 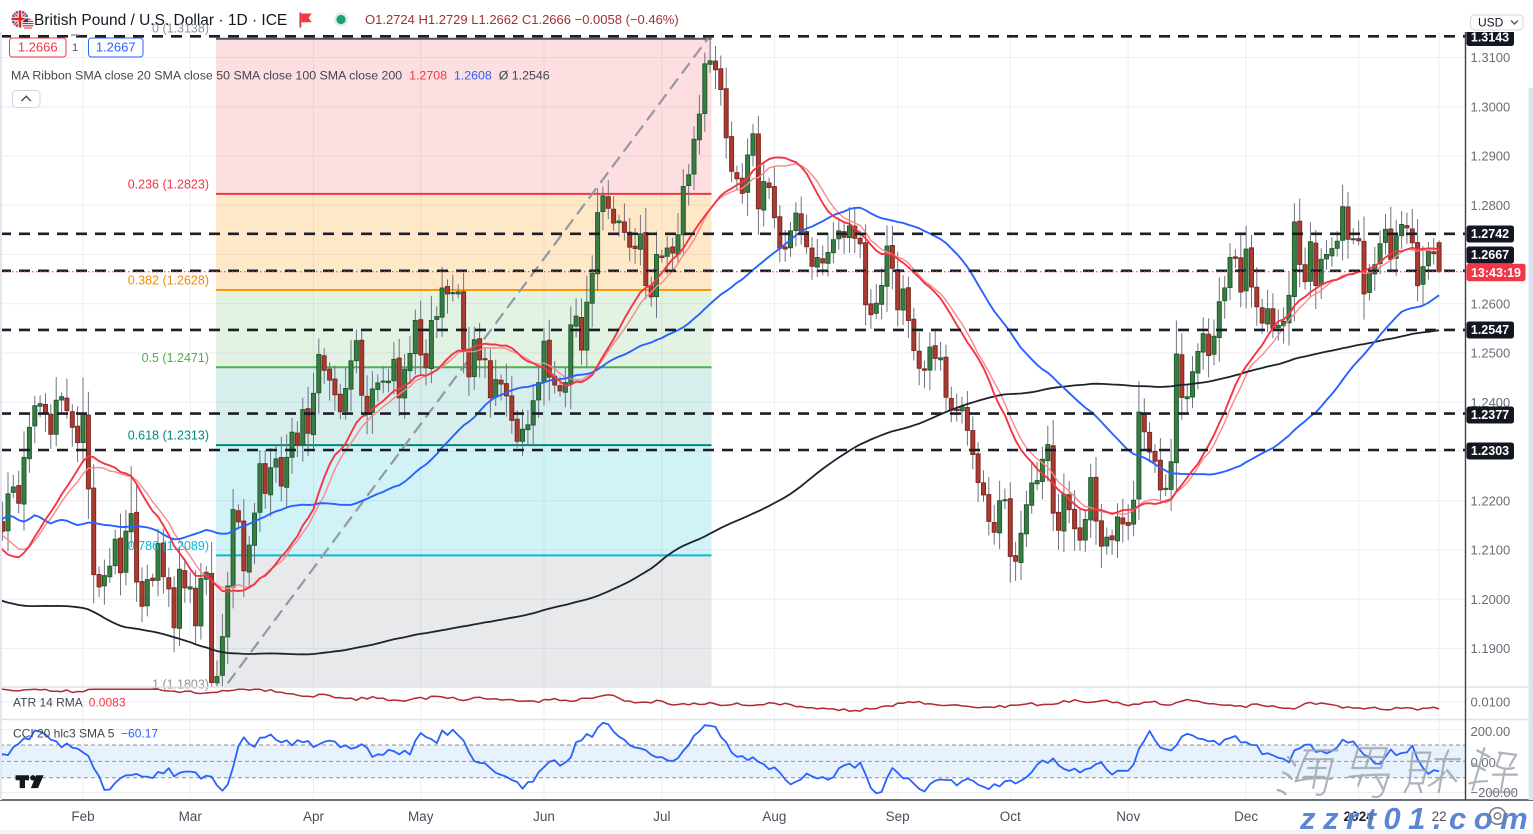 What do you see at coordinates (1490, 330) in the screenshot?
I see `svg-text: 1.2547` at bounding box center [1490, 330].